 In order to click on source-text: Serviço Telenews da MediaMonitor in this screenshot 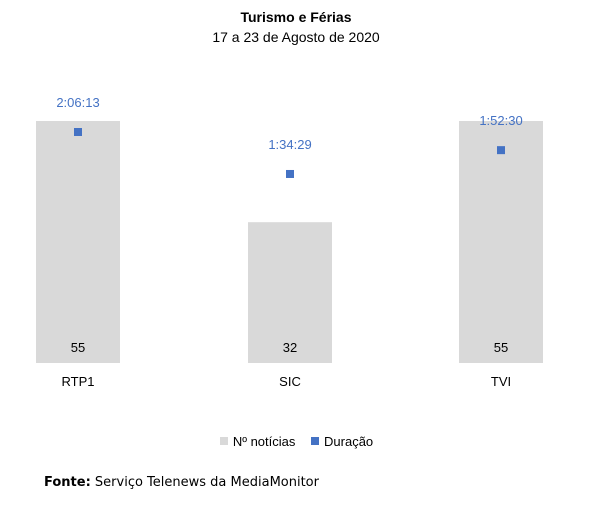, I will do `click(206, 482)`.